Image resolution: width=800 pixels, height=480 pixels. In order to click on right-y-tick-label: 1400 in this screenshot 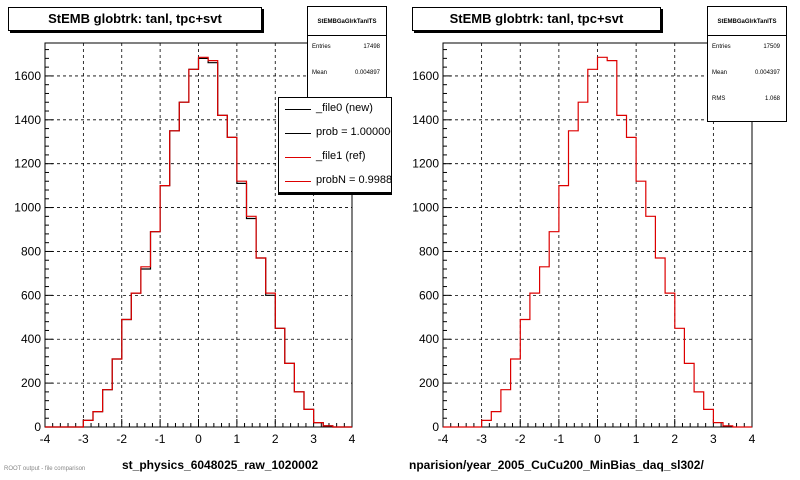, I will do `click(425, 120)`.